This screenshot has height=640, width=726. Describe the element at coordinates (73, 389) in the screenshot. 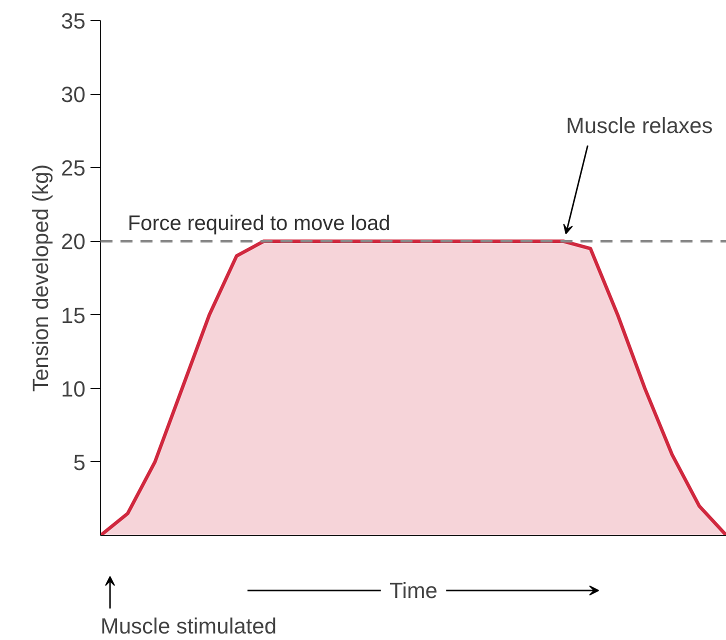

I see `y-tick-label: 10` at that location.